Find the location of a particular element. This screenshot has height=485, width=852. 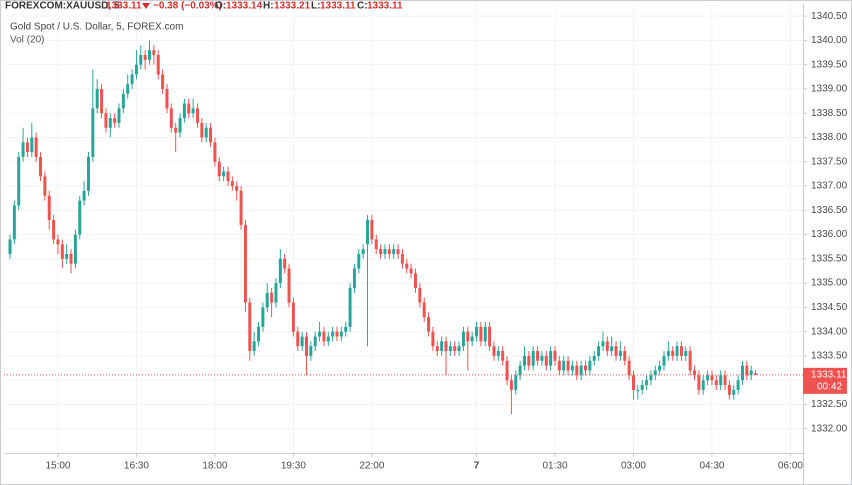

y-tick-label: 1336.00 is located at coordinates (829, 234).